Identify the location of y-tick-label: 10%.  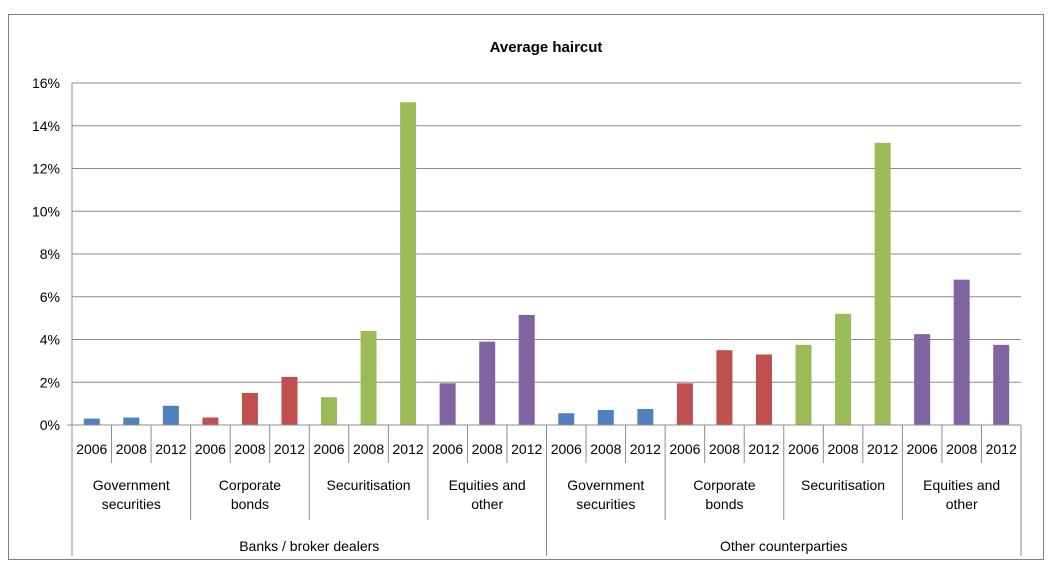
(46, 211).